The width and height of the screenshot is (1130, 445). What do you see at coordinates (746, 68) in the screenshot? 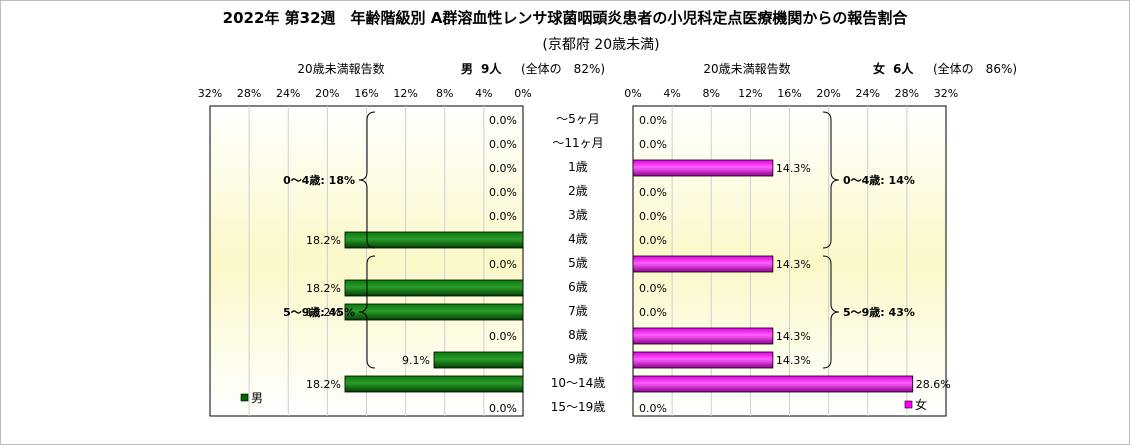
I see `right-axis-caption: 20歳未満報告数` at bounding box center [746, 68].